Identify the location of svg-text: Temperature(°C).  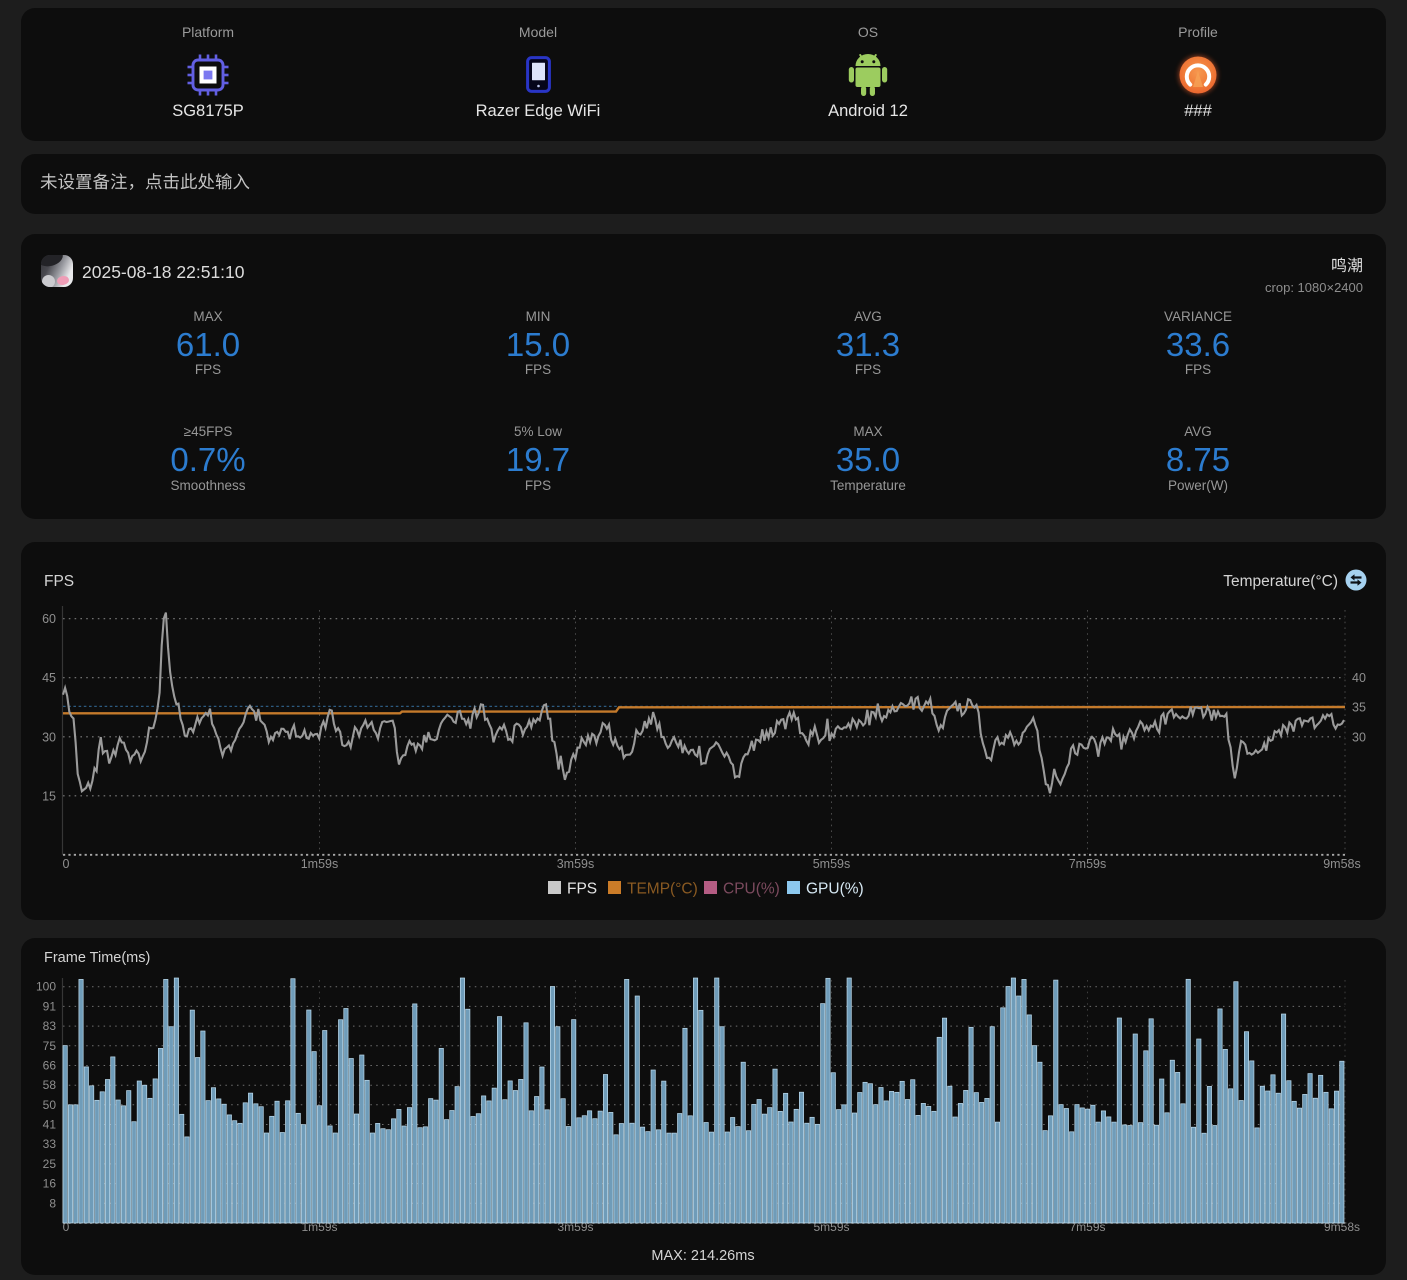
(1280, 581).